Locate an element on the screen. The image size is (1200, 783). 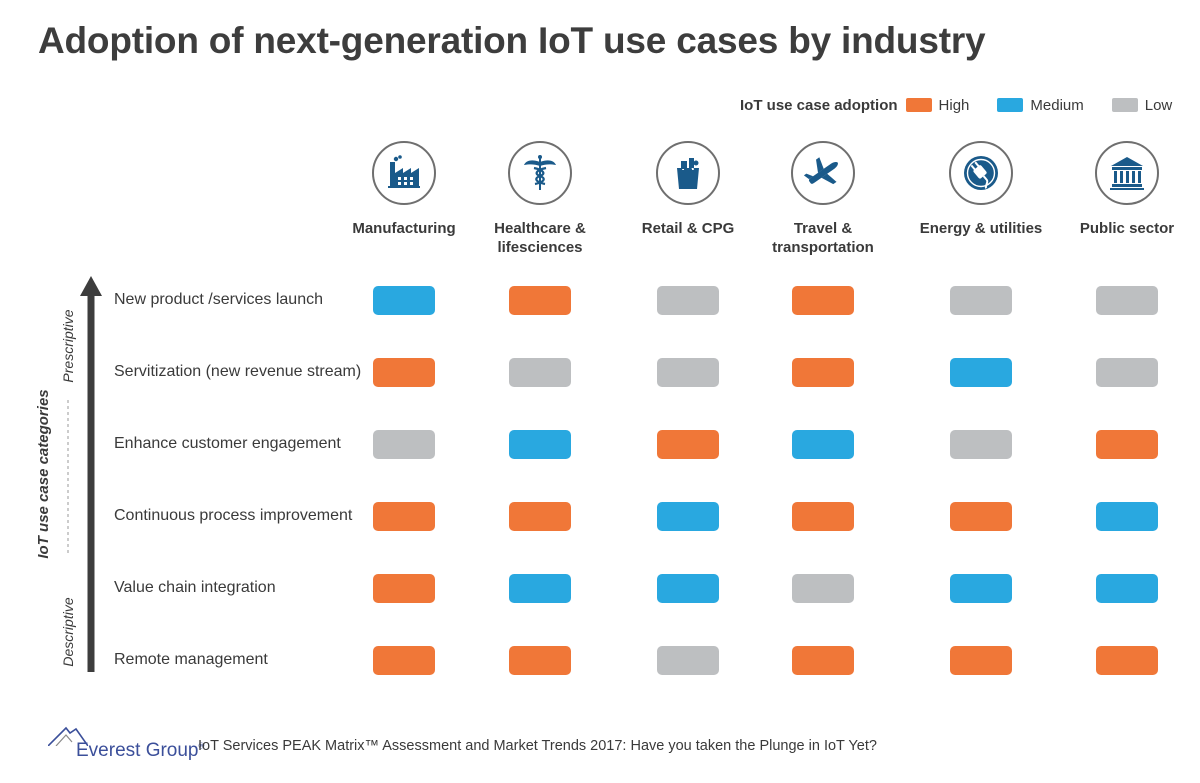
legend-swatch-low is located at coordinates (1124, 105).